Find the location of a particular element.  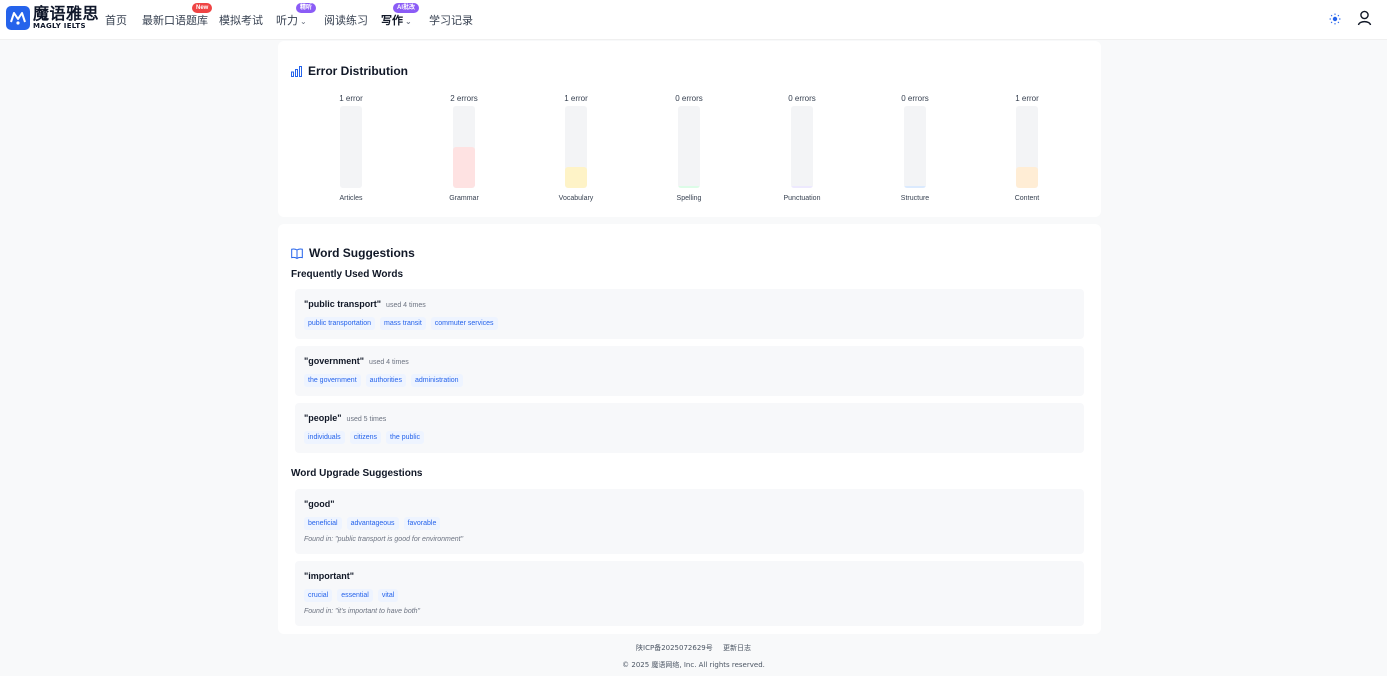

error-category-label: Spelling is located at coordinates (689, 198).